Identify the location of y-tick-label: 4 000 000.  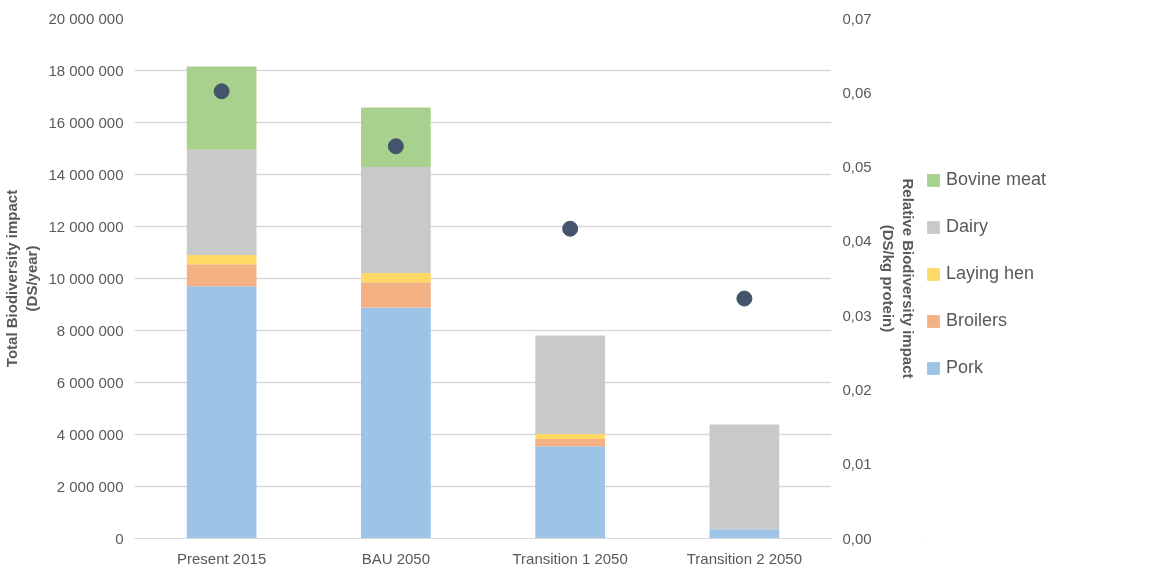
(90, 434).